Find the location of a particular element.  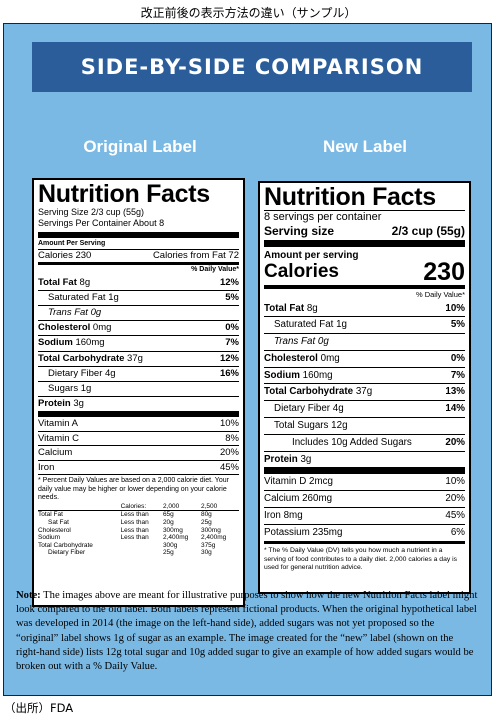

nutrient-row: Includes 10g Added Sugars 20% is located at coordinates (364, 442).